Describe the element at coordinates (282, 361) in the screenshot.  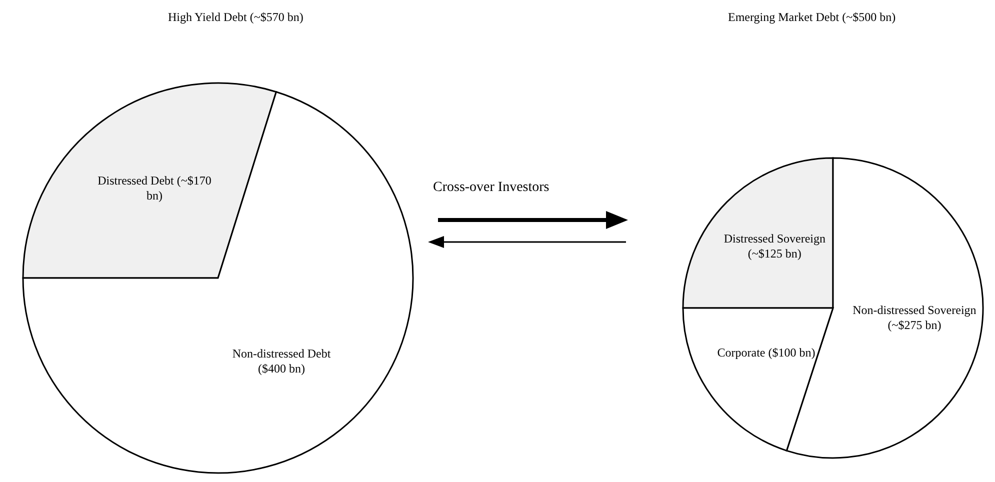
I see `slice-label: Non-distressed Debt ($400 bn)` at that location.